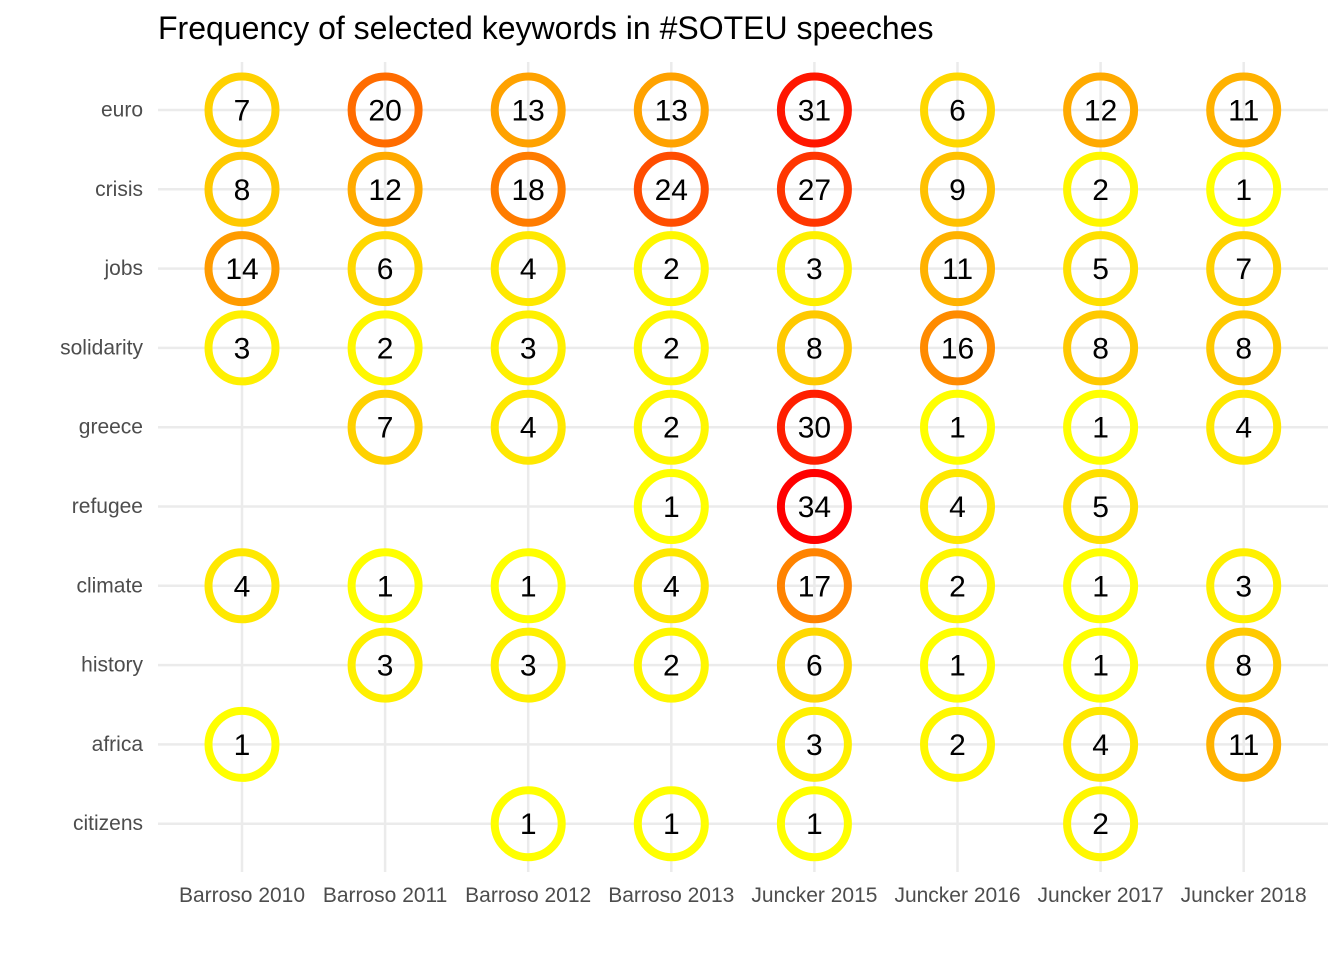 The width and height of the screenshot is (1344, 960). What do you see at coordinates (528, 190) in the screenshot?
I see `value-label: 18` at bounding box center [528, 190].